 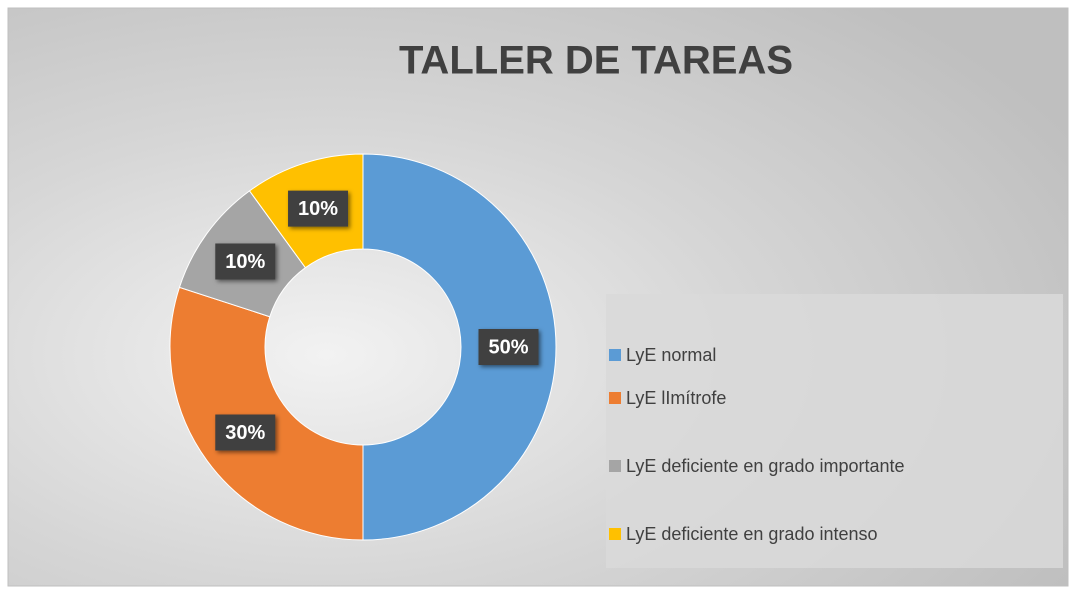 I want to click on legend-label: LyE deficiente en grado importante, so click(x=765, y=466).